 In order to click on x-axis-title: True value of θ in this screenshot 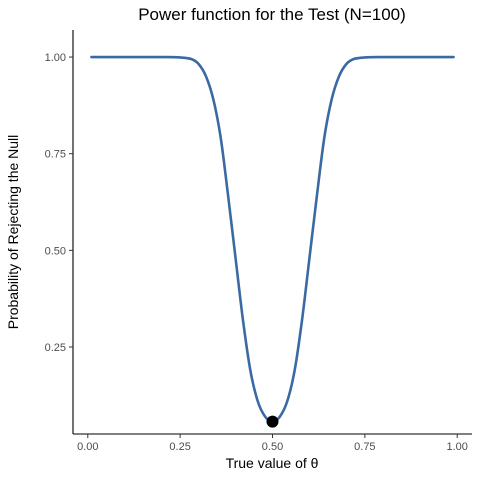, I will do `click(272, 463)`.